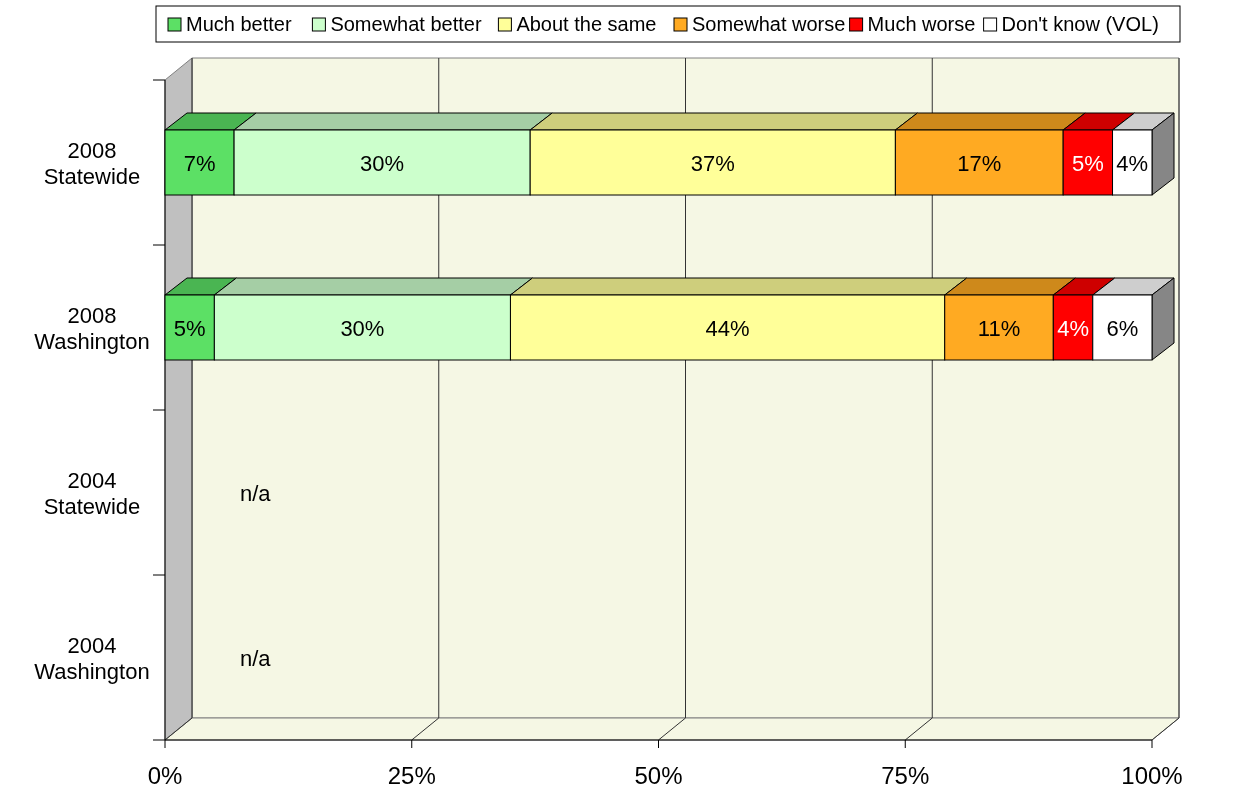 This screenshot has width=1244, height=789. I want to click on x-tick-label: 25%, so click(411, 775).